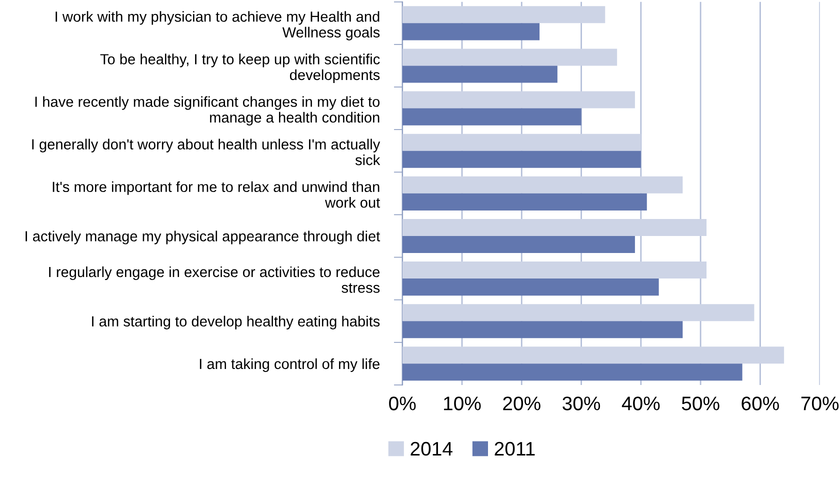 The height and width of the screenshot is (477, 840). I want to click on y-tick-label: I am starting to develop healthy eating habits, so click(236, 323).